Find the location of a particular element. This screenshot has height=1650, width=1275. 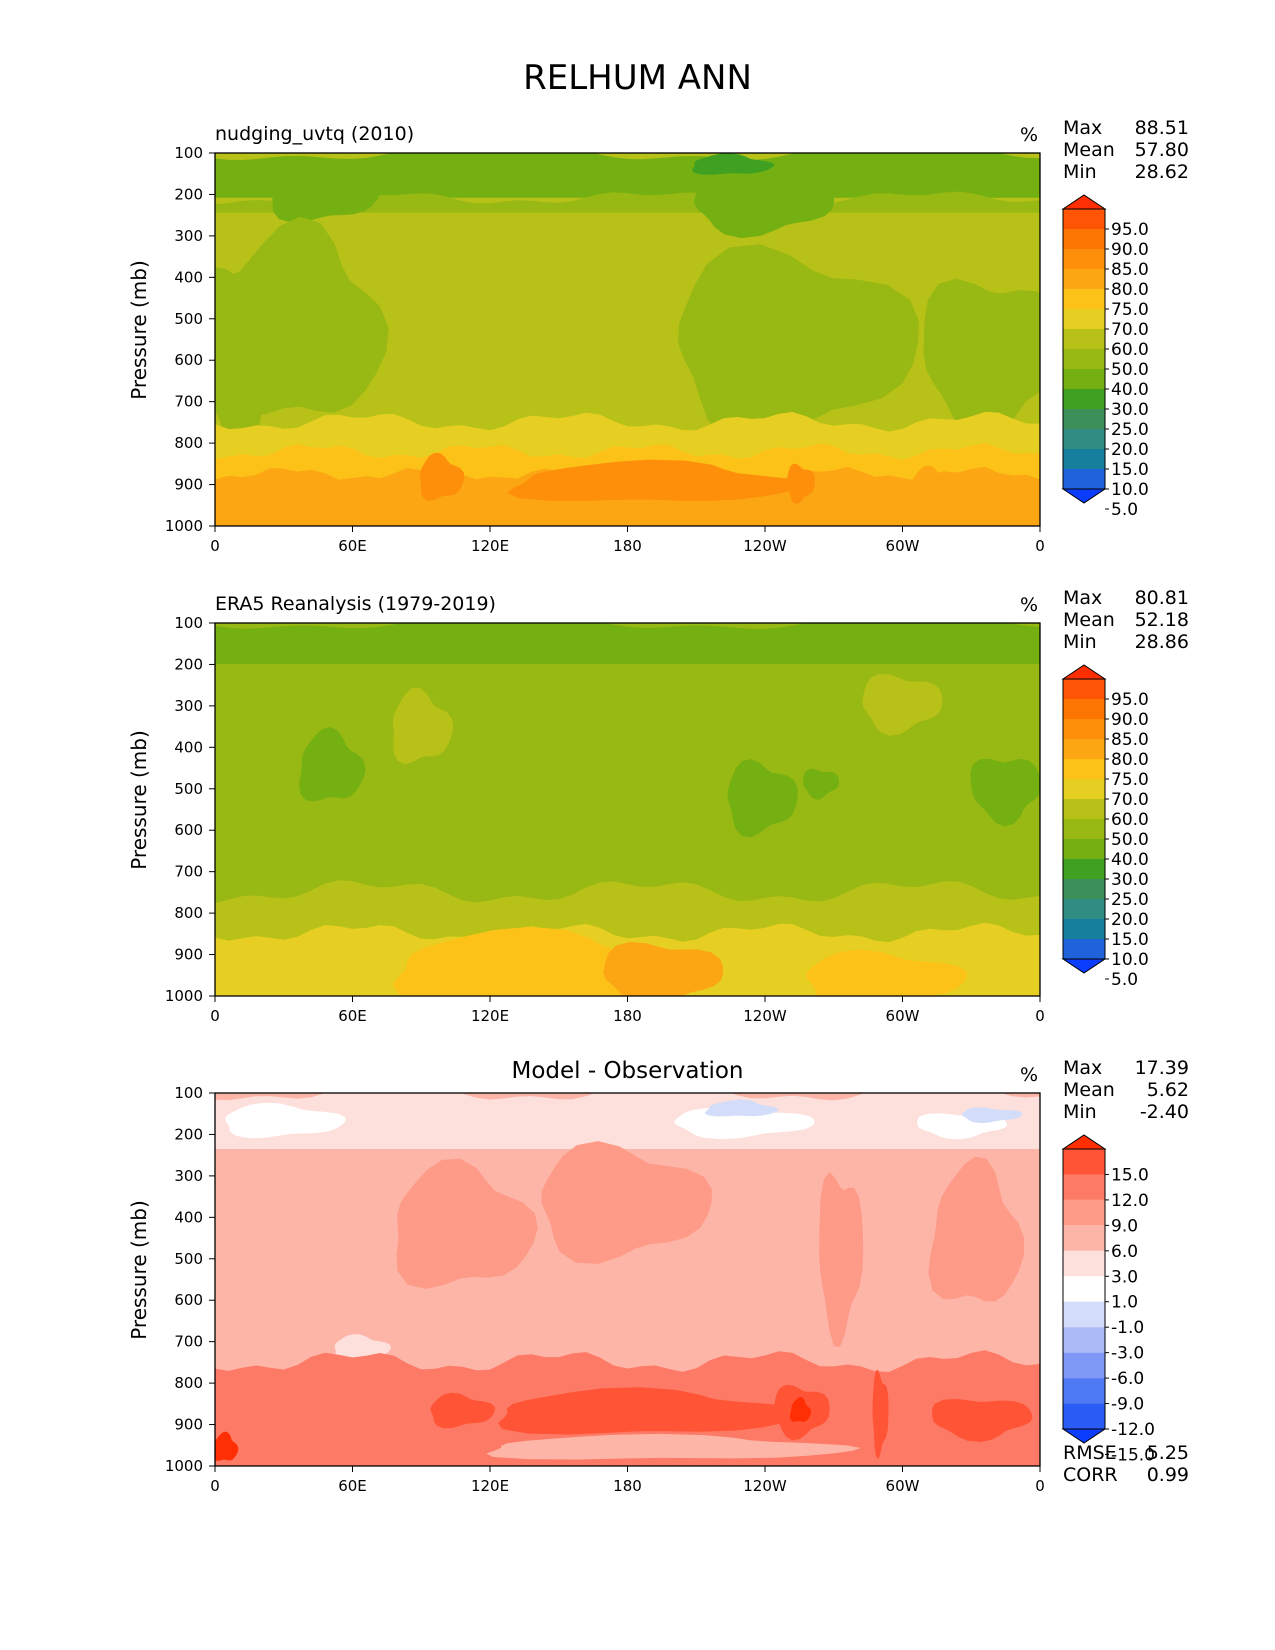

x-tick-label: 120W is located at coordinates (765, 1016).